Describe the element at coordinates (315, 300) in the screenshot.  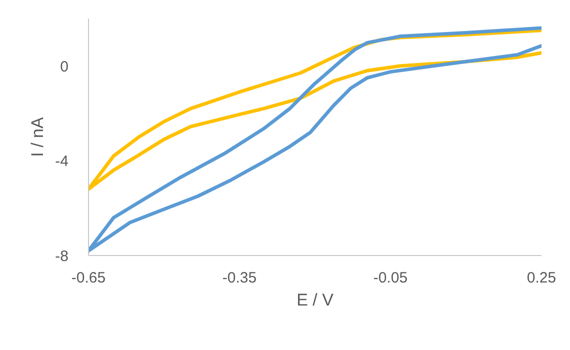
I see `x-axis-title: E / V` at that location.